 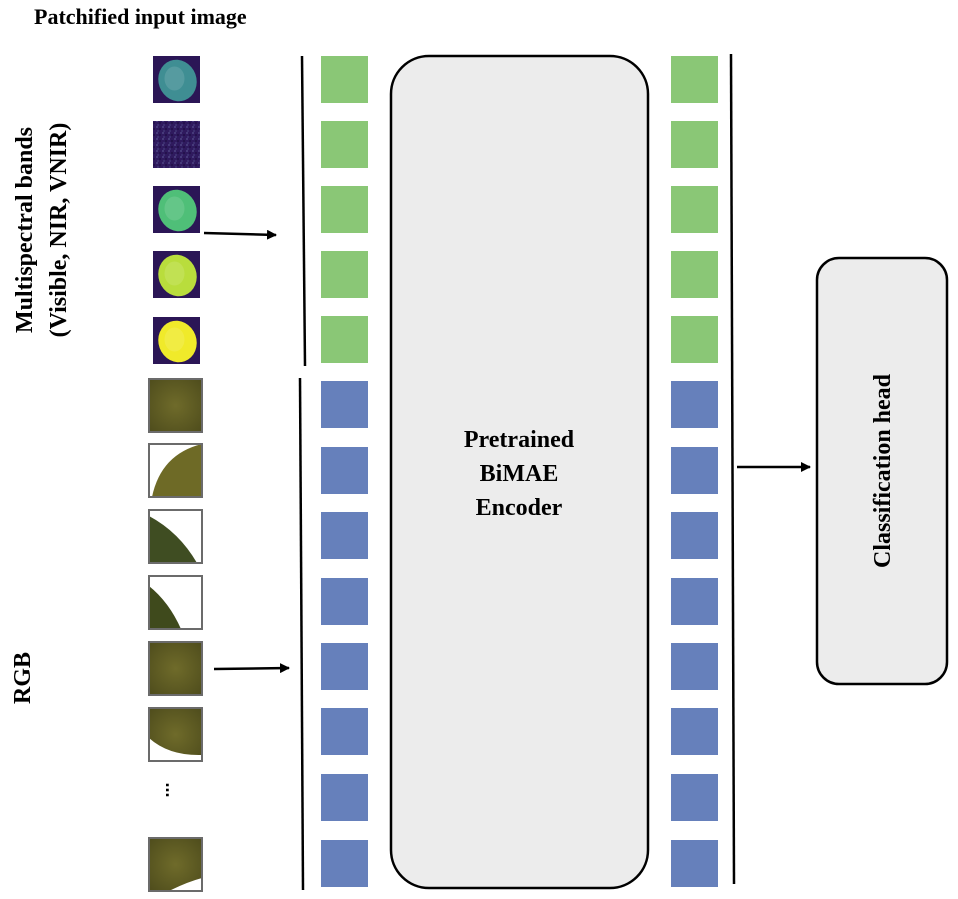 What do you see at coordinates (251, 668) in the screenshot?
I see `rgb-input-arrow` at bounding box center [251, 668].